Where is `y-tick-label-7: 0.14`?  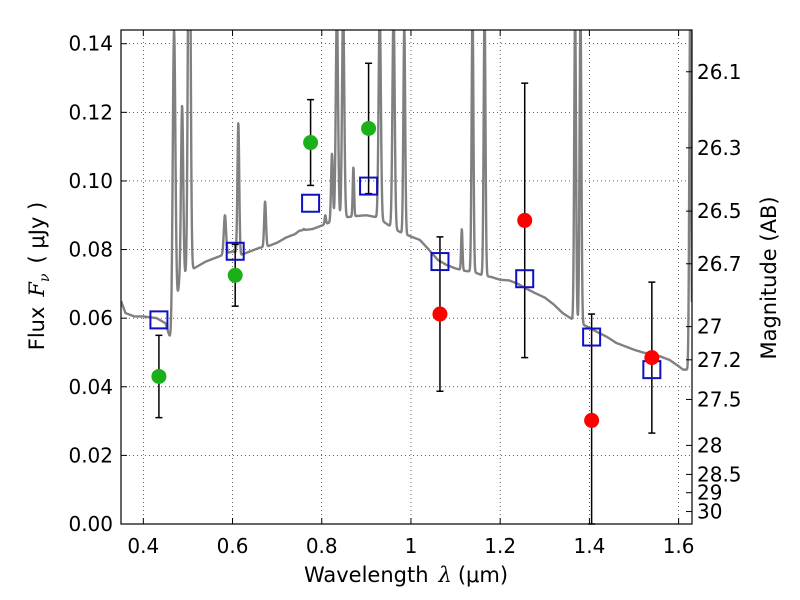
y-tick-label-7: 0.14 is located at coordinates (90, 44).